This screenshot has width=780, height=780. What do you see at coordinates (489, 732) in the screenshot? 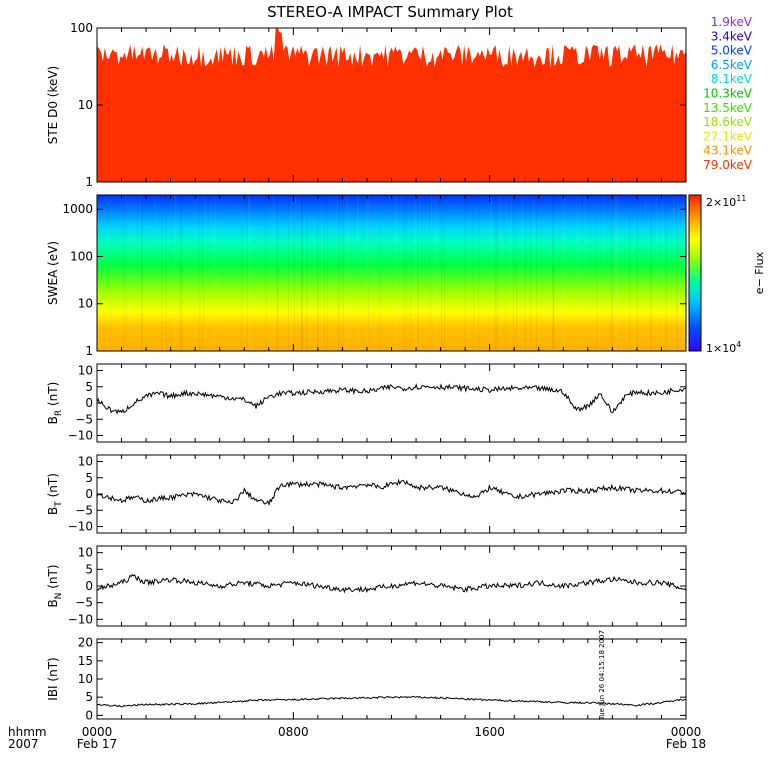
I see `x-tick-label: 1600` at bounding box center [489, 732].